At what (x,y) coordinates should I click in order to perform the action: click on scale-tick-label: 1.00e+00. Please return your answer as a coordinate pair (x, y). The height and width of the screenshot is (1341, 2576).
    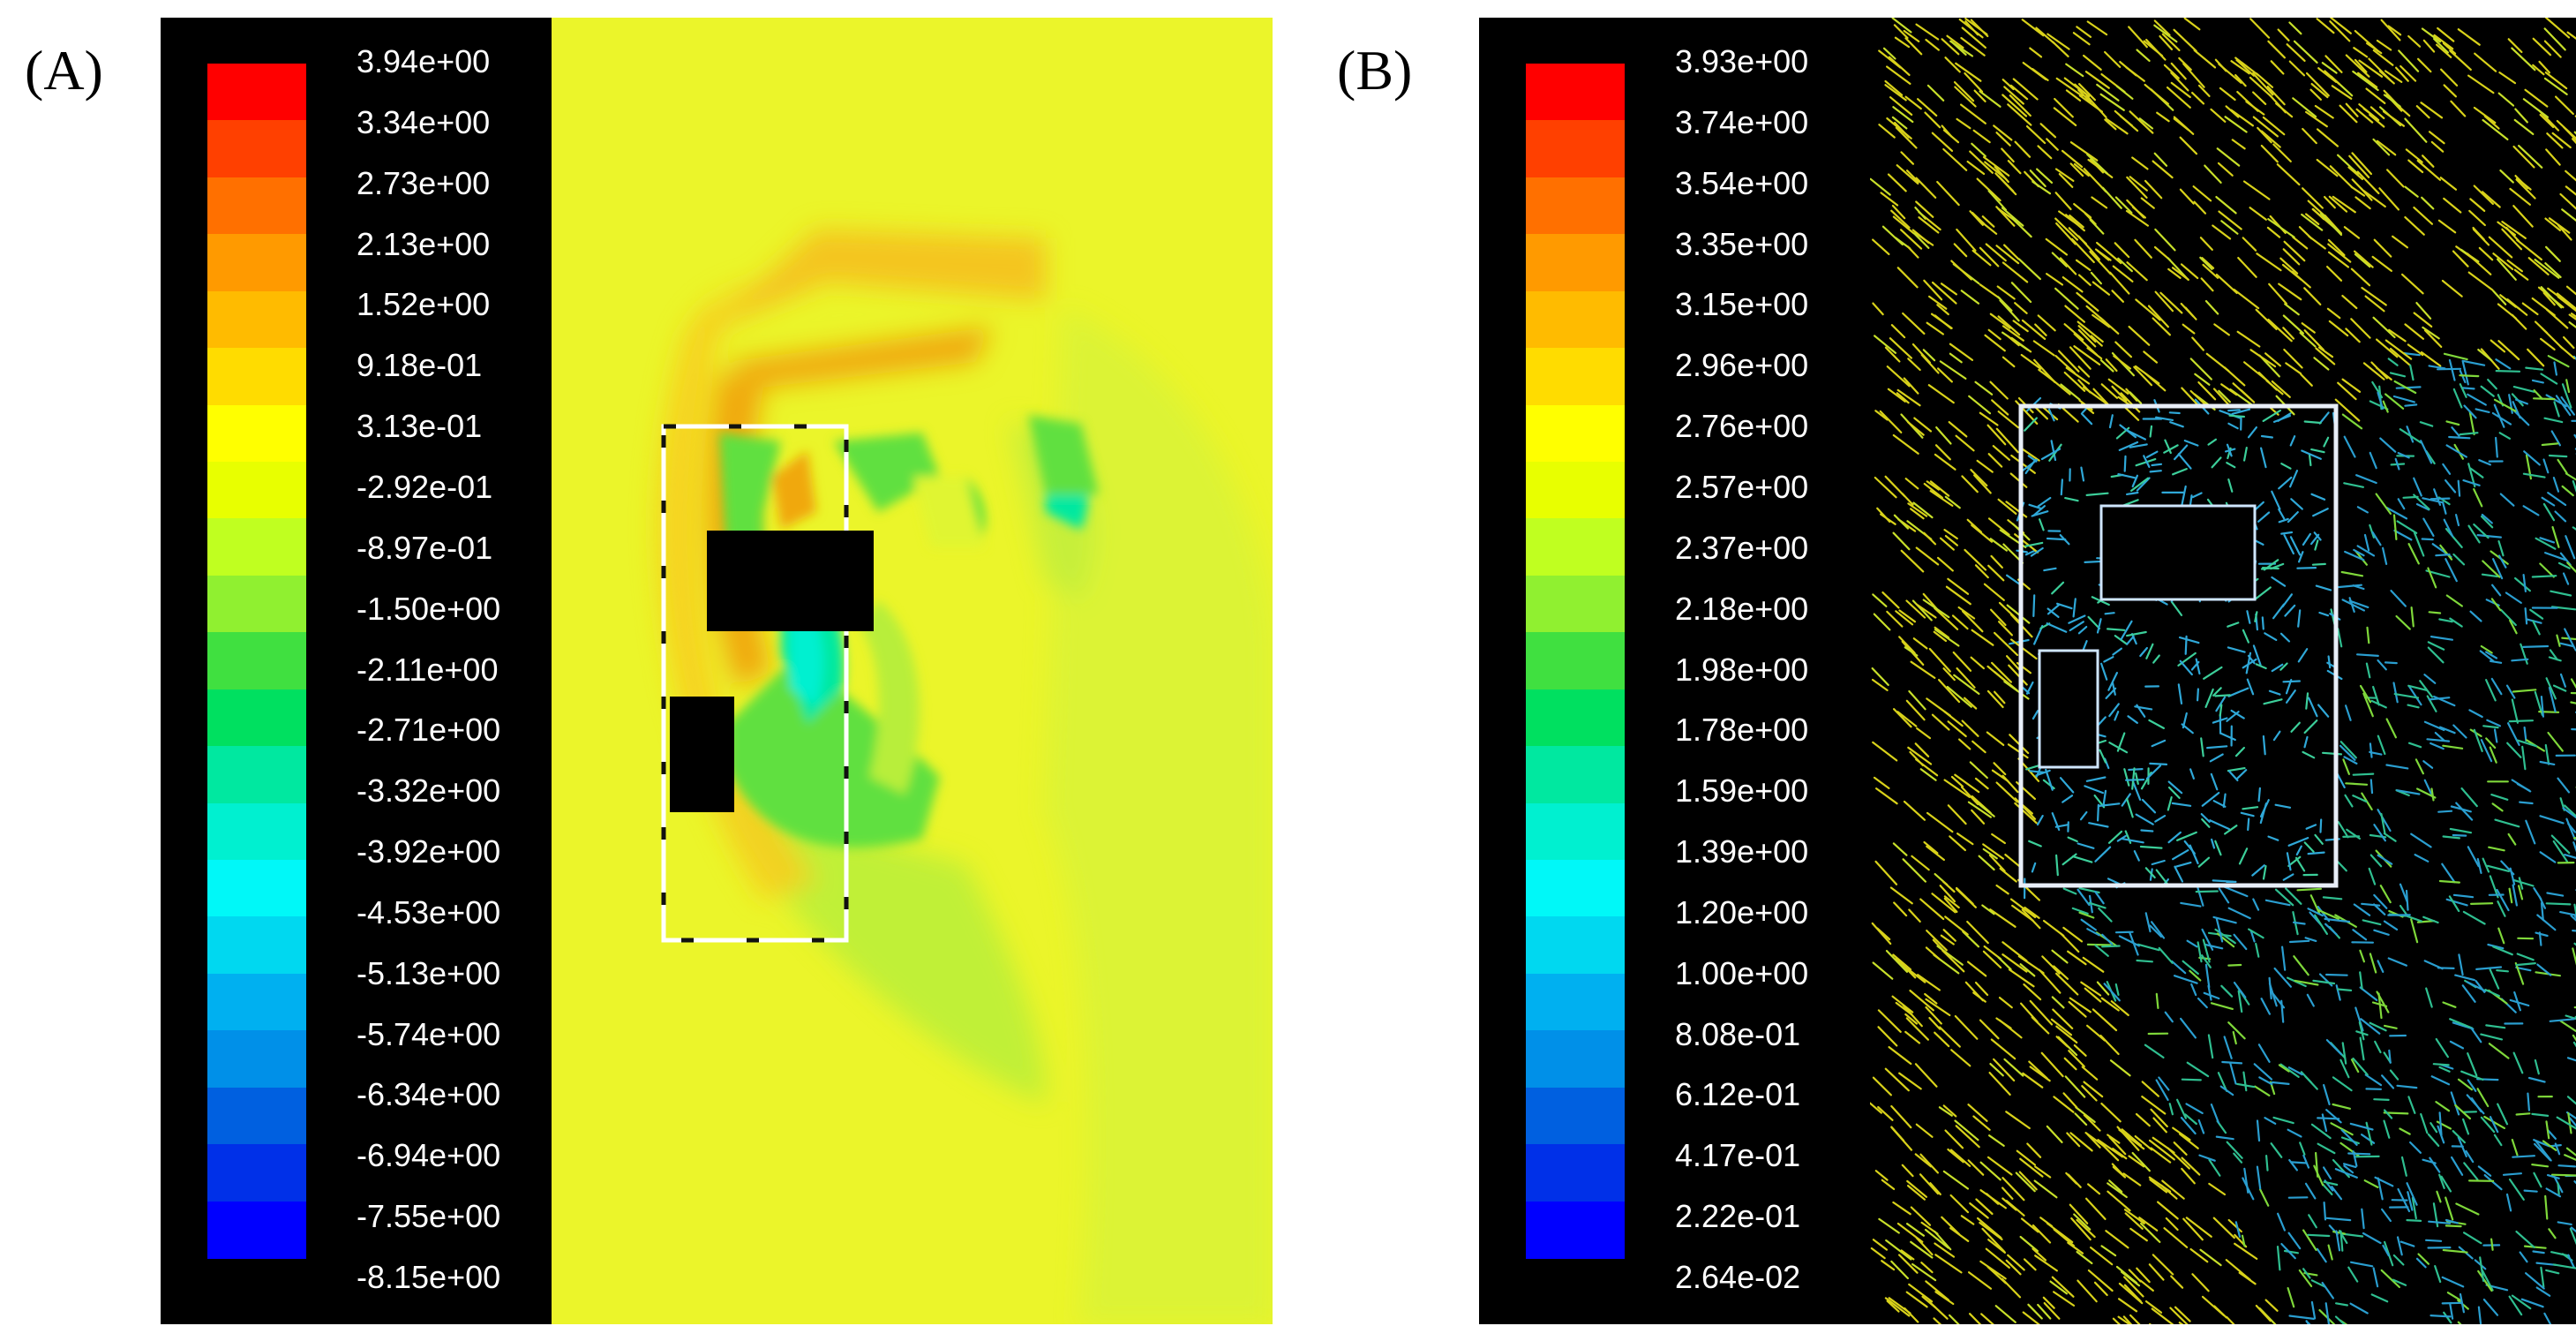
    Looking at the image, I should click on (1742, 972).